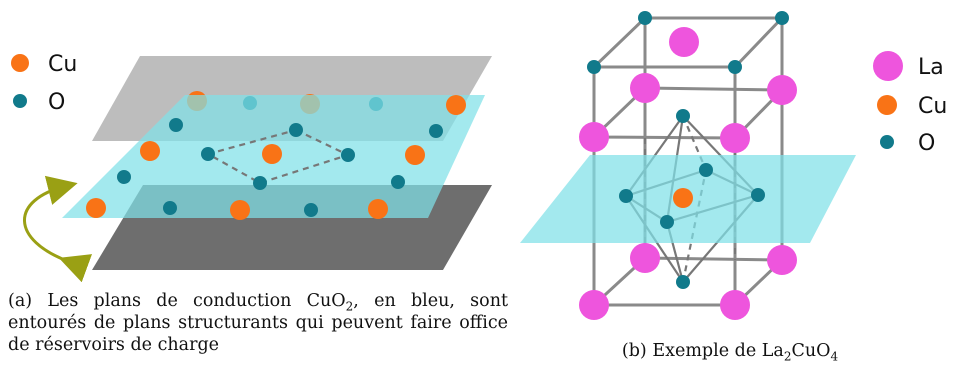 This screenshot has width=956, height=369. I want to click on caption-b-formula-cuo: CuO, so click(811, 351).